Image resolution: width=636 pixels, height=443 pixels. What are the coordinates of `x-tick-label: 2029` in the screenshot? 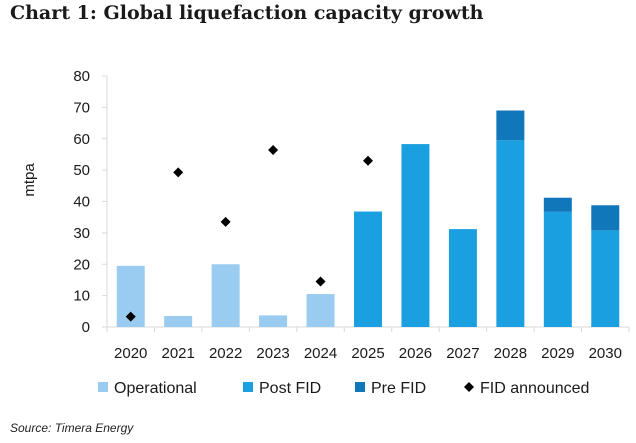 It's located at (557, 353).